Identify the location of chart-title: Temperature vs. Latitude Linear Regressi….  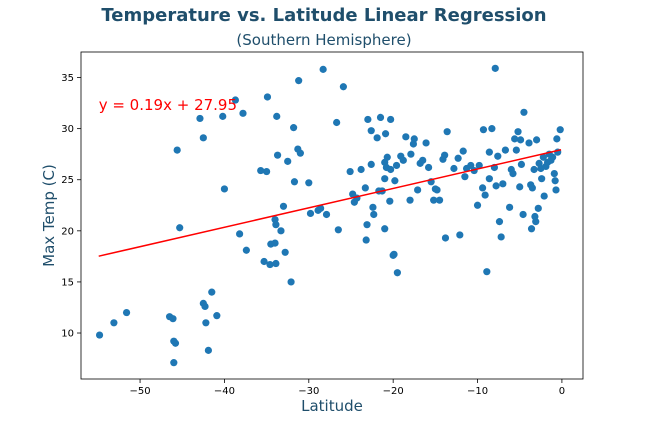
(324, 15).